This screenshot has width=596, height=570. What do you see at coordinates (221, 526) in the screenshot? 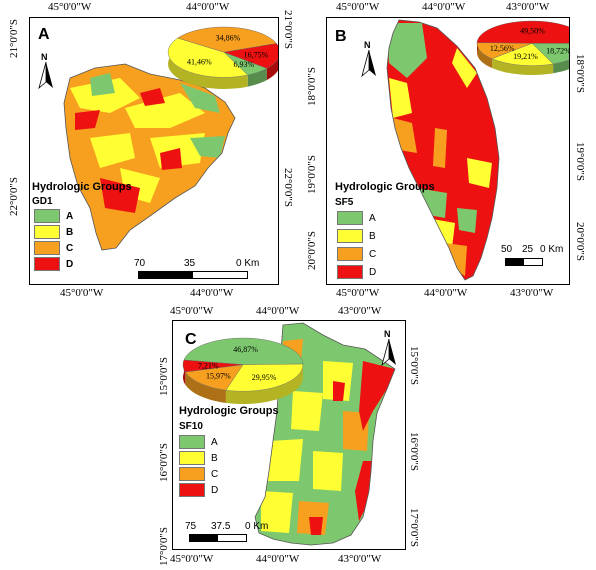
I see `scale-c-mid: 37.5` at bounding box center [221, 526].